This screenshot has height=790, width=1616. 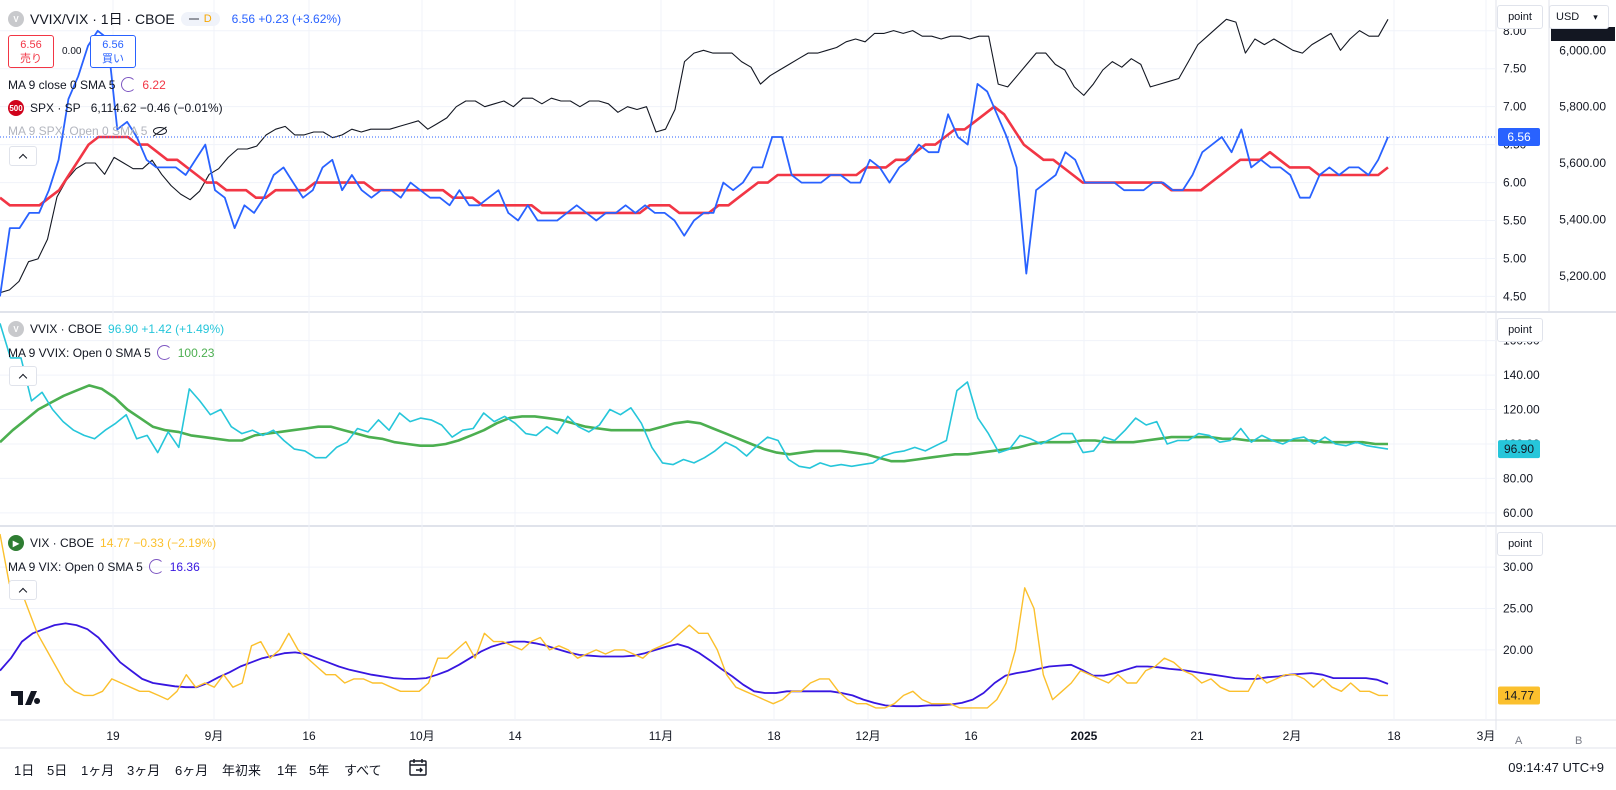 I want to click on pane2-collapse-button, so click(x=23, y=376).